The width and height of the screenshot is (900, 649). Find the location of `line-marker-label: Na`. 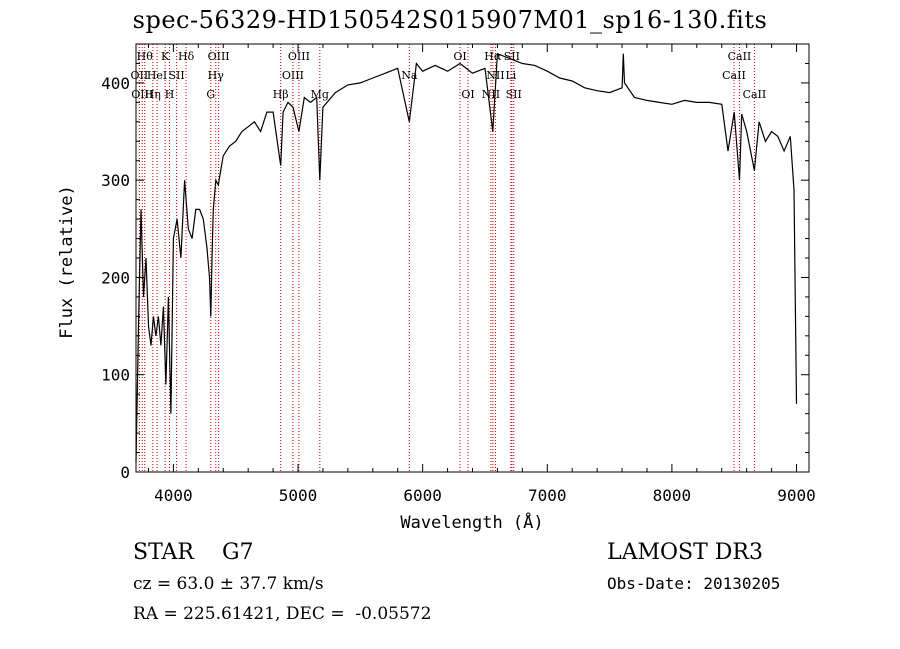

line-marker-label: Na is located at coordinates (409, 75).